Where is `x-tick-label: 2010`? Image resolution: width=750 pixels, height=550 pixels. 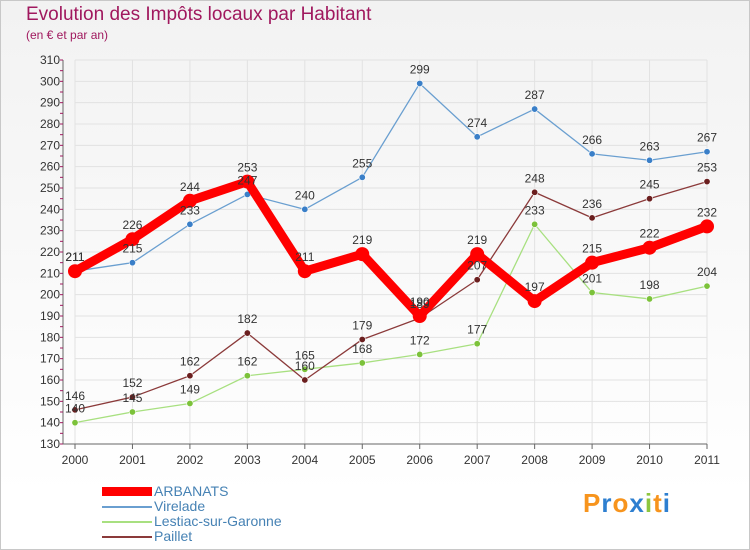 x-tick-label: 2010 is located at coordinates (649, 460).